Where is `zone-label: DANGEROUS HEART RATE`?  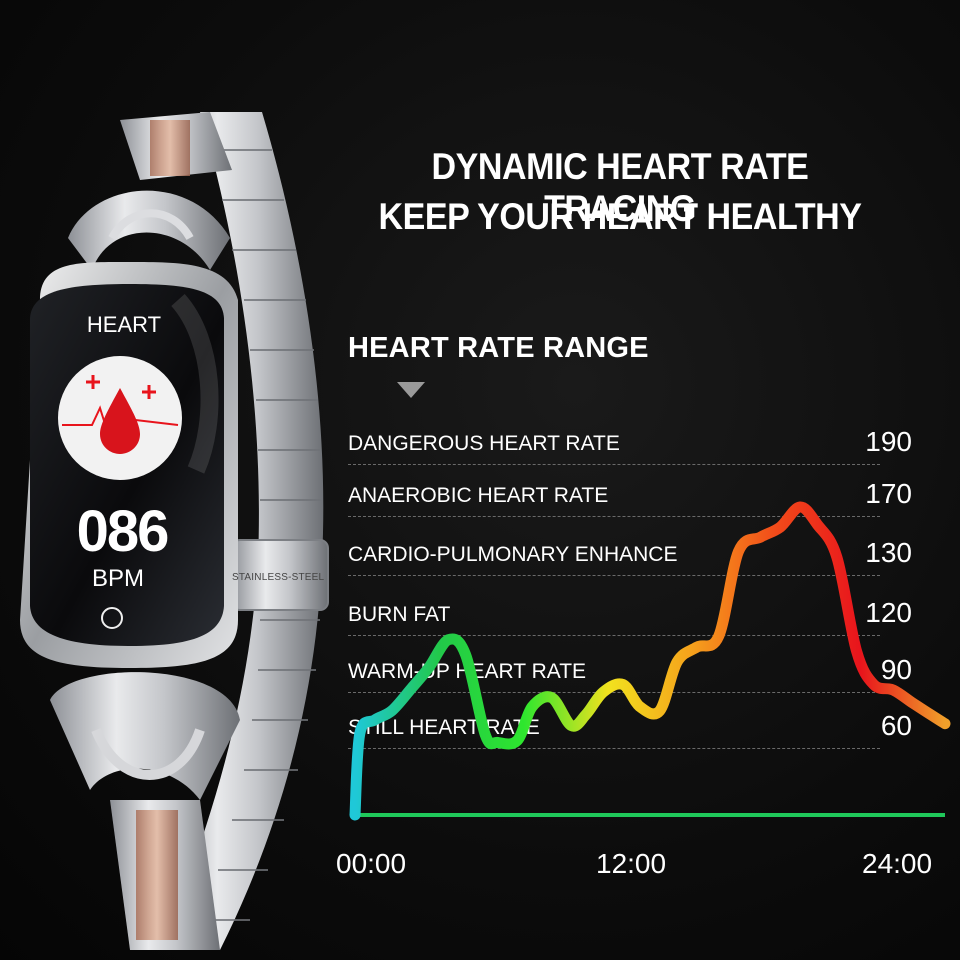 zone-label: DANGEROUS HEART RATE is located at coordinates (484, 443).